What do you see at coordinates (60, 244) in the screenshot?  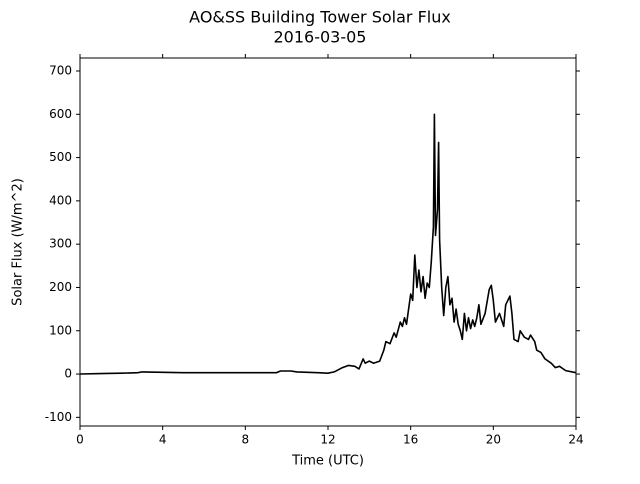 I see `y-tick-label: 300` at bounding box center [60, 244].